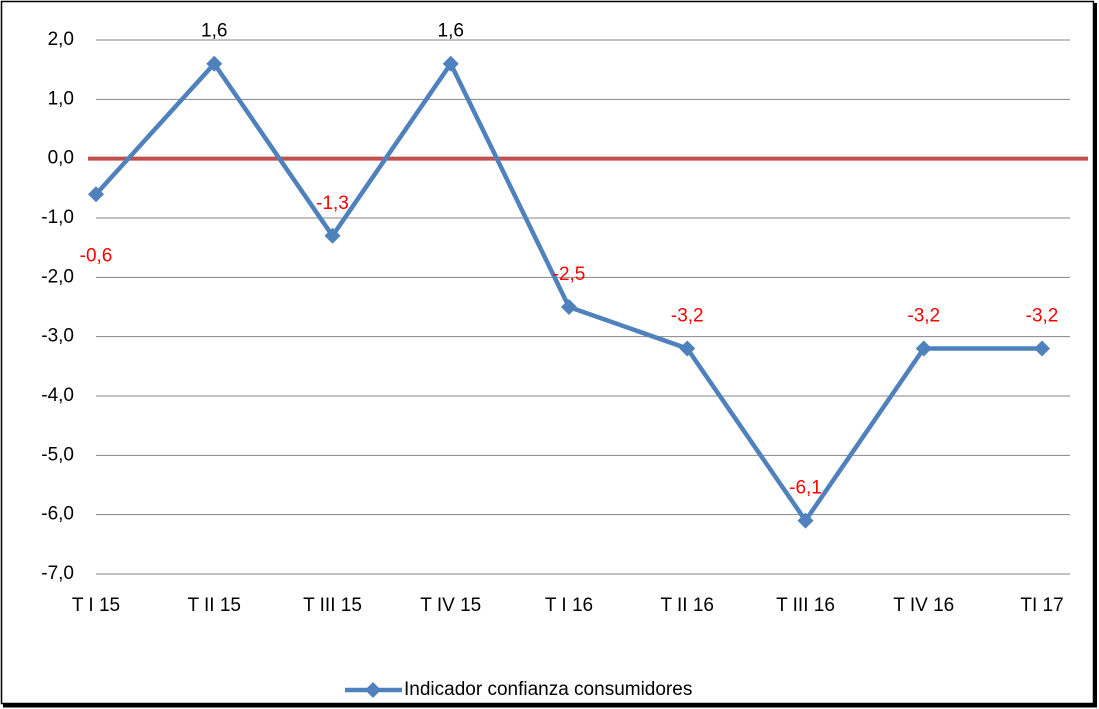 Image resolution: width=1099 pixels, height=709 pixels. Describe the element at coordinates (332, 605) in the screenshot. I see `x-tick-label: T III 15` at that location.